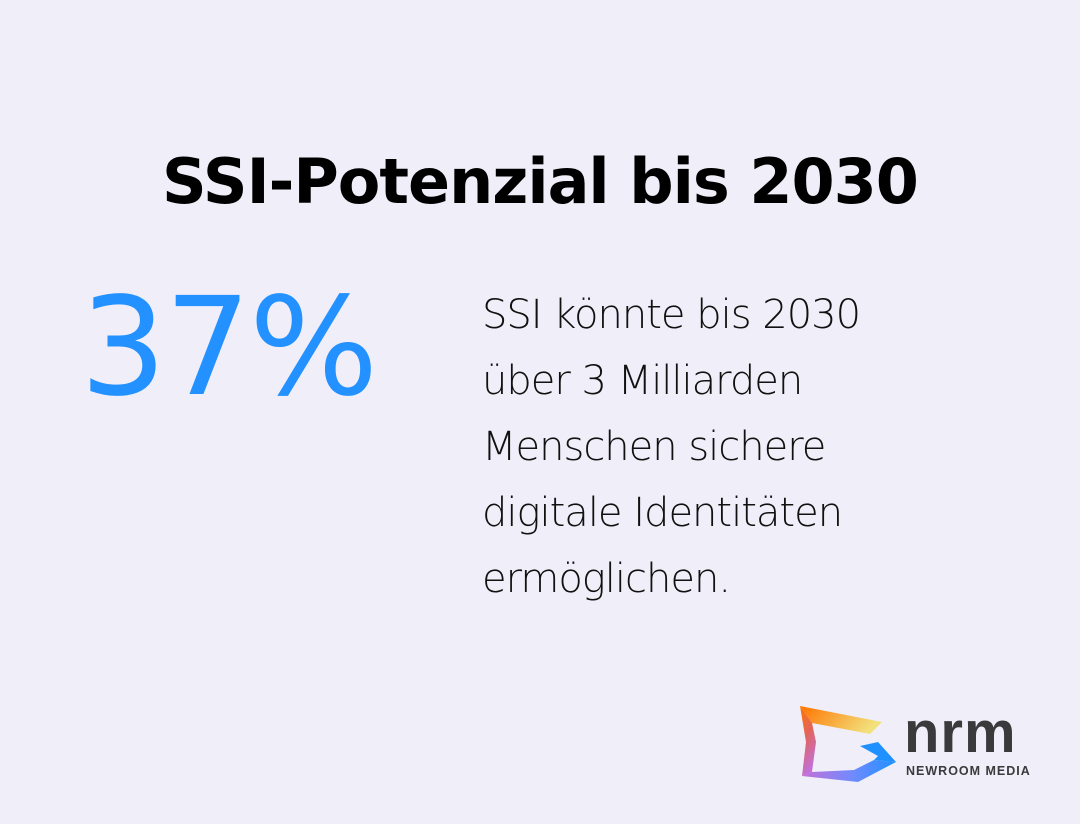 The width and height of the screenshot is (1080, 824). I want to click on brand-wordmark: nrm, so click(960, 732).